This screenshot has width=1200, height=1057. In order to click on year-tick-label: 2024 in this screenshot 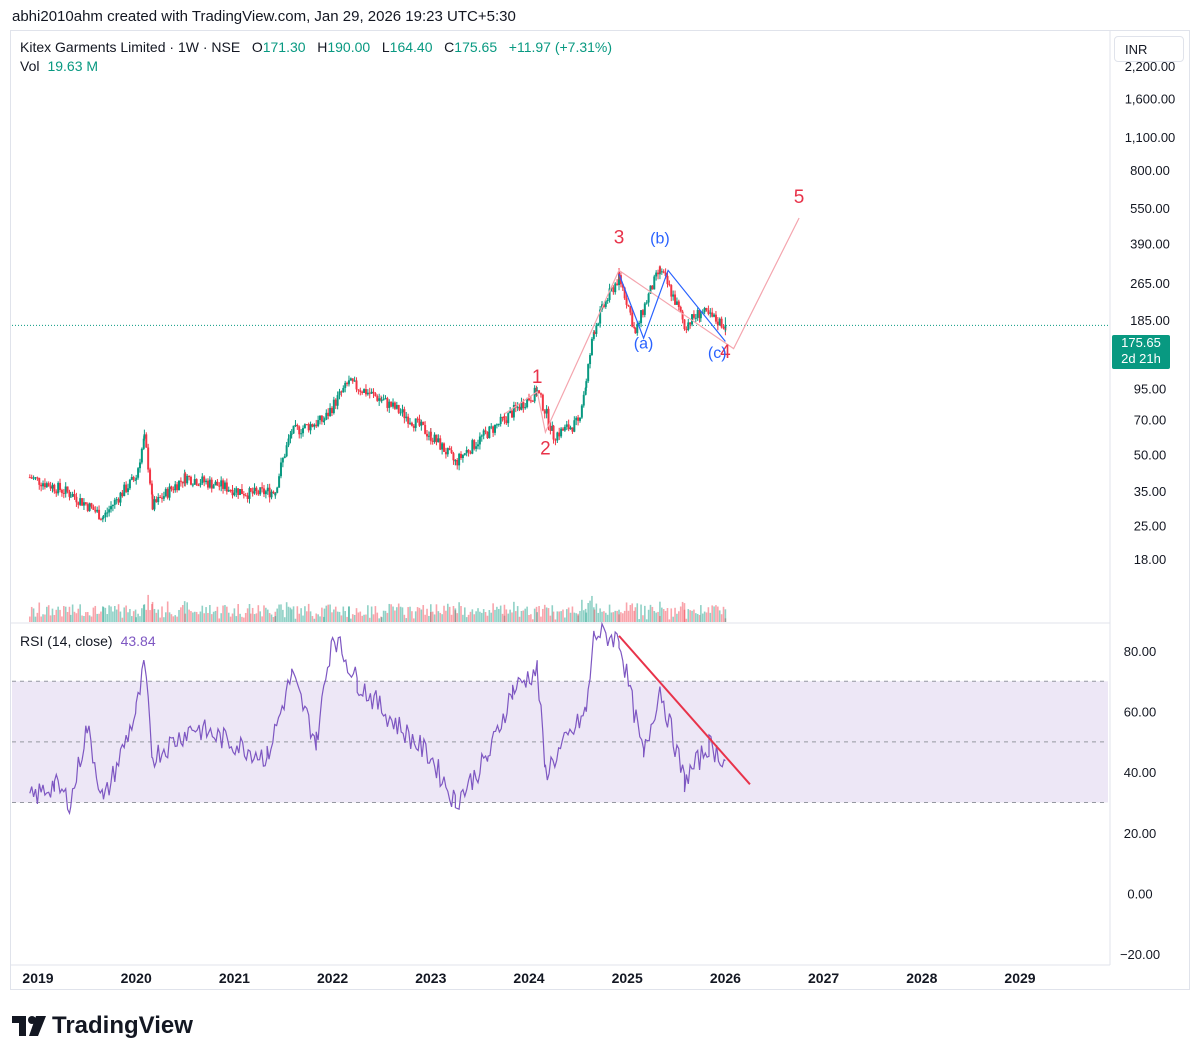, I will do `click(528, 978)`.